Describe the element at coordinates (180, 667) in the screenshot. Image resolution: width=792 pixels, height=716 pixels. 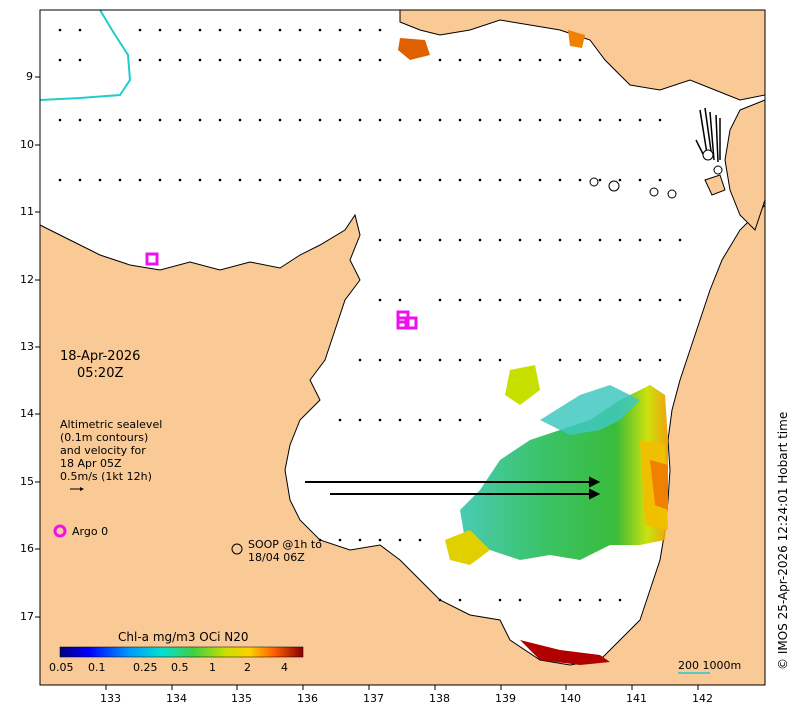
I see `colorbar-tick-3: 0.5` at that location.